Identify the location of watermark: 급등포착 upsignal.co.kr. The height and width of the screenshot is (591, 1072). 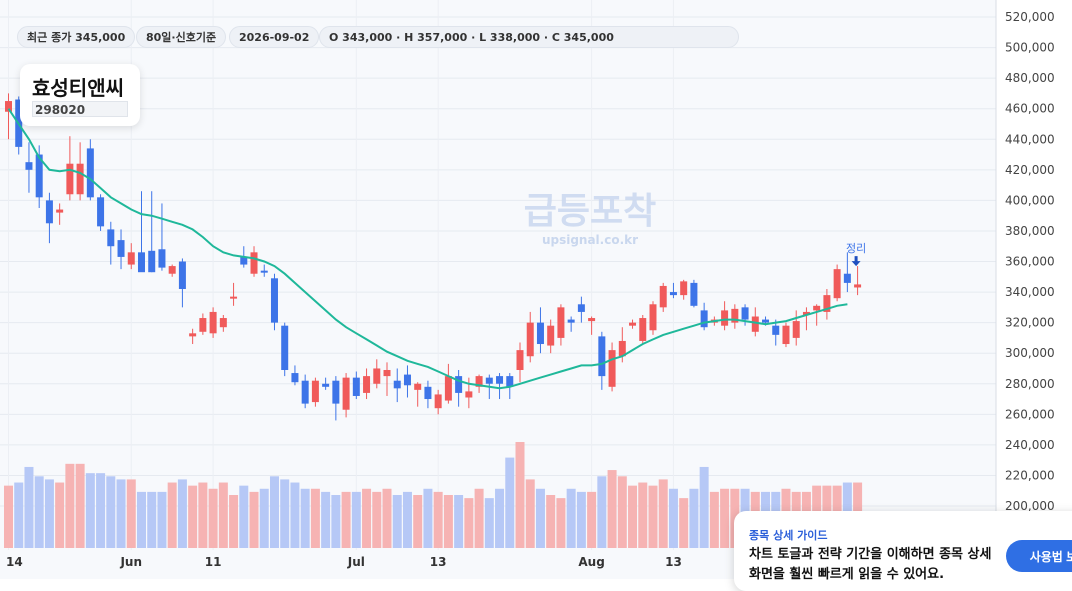
(590, 219).